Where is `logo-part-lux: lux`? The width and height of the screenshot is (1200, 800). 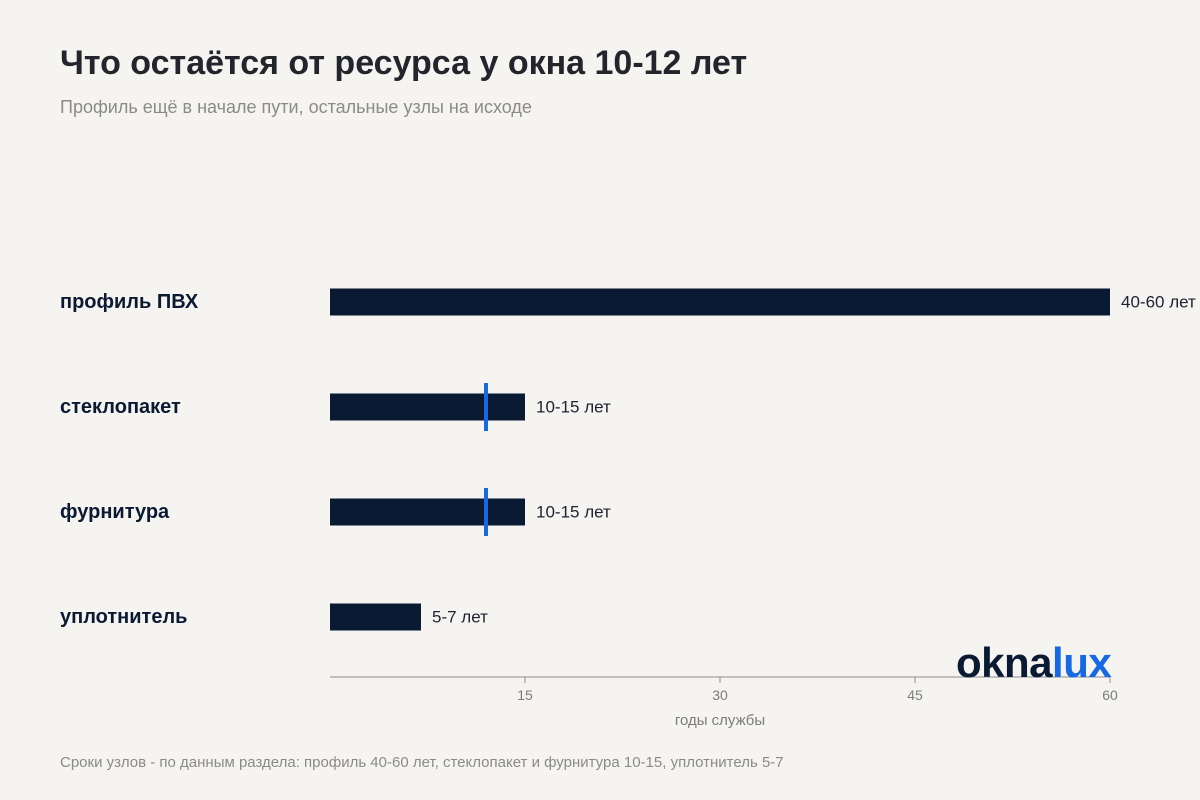 logo-part-lux: lux is located at coordinates (1082, 662).